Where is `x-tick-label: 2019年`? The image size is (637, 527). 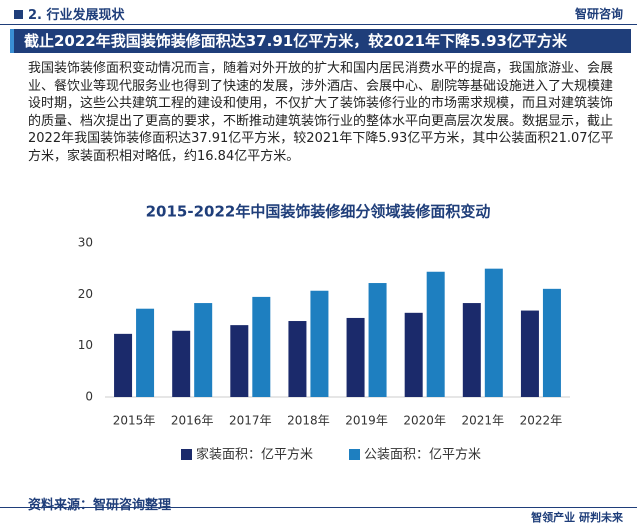
x-tick-label: 2019年 is located at coordinates (366, 421).